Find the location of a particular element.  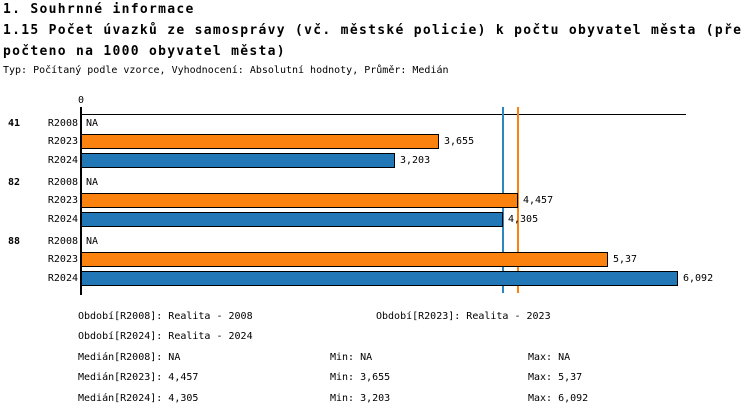

legend-median-r2024: Medián[R2024]: 4,305 is located at coordinates (138, 398).